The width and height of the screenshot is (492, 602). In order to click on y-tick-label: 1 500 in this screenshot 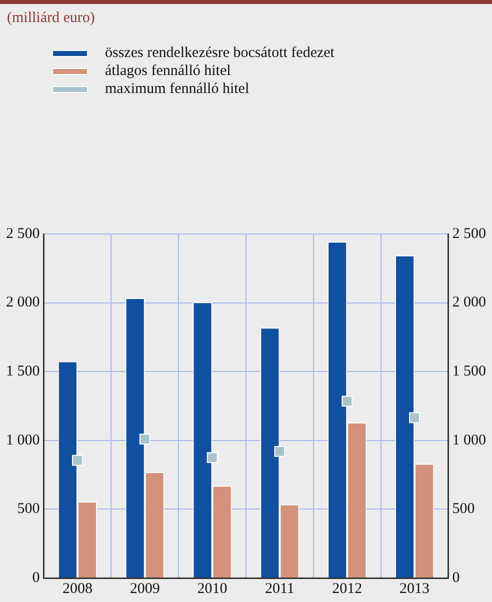, I will do `click(23, 372)`.